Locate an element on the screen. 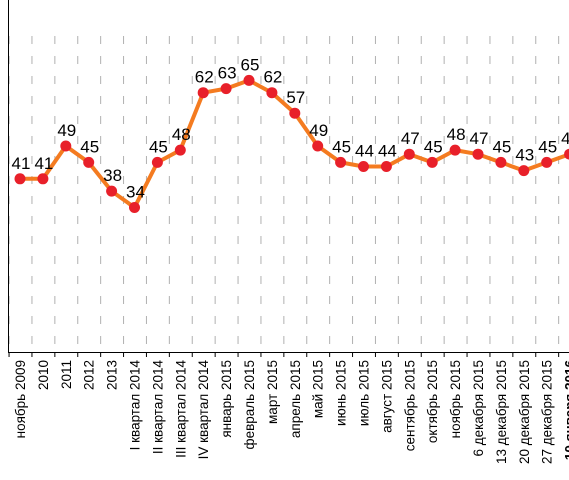  x-tick-label: октябрь 2015 is located at coordinates (432, 401).